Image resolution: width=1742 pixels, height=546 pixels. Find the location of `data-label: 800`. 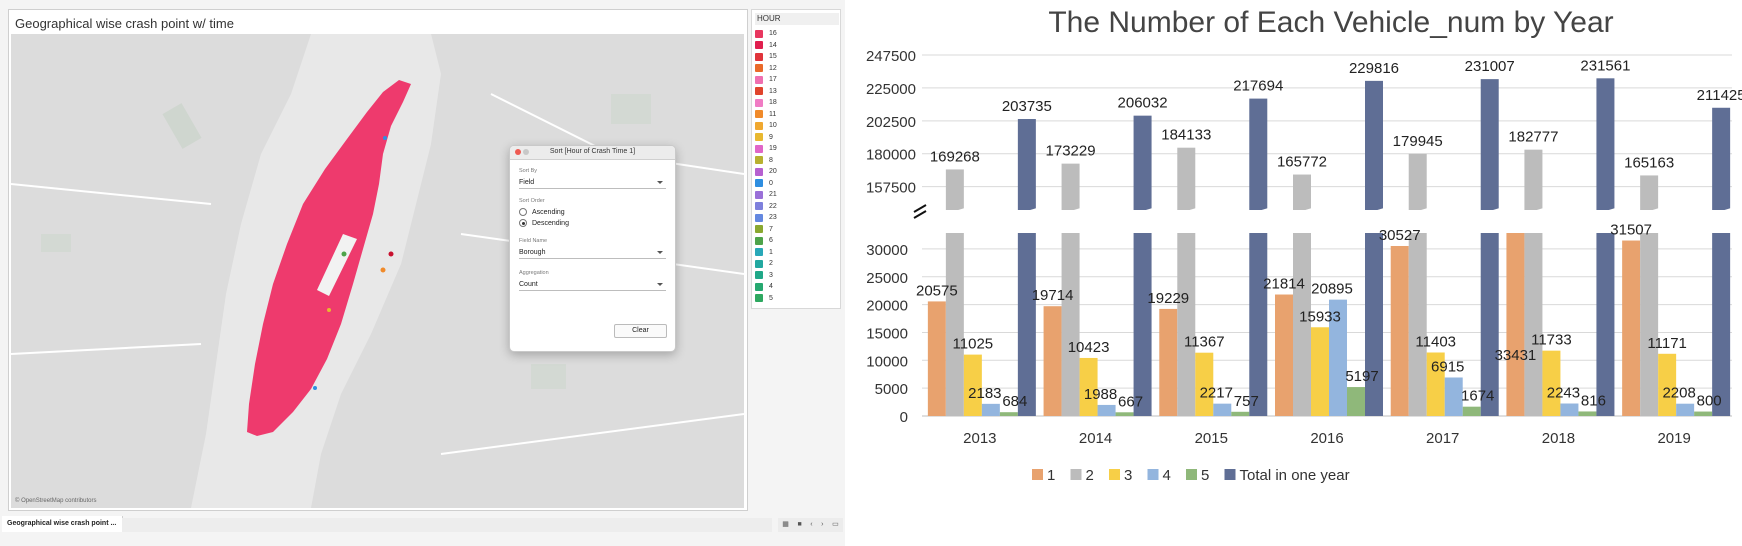

data-label: 800 is located at coordinates (1709, 401).